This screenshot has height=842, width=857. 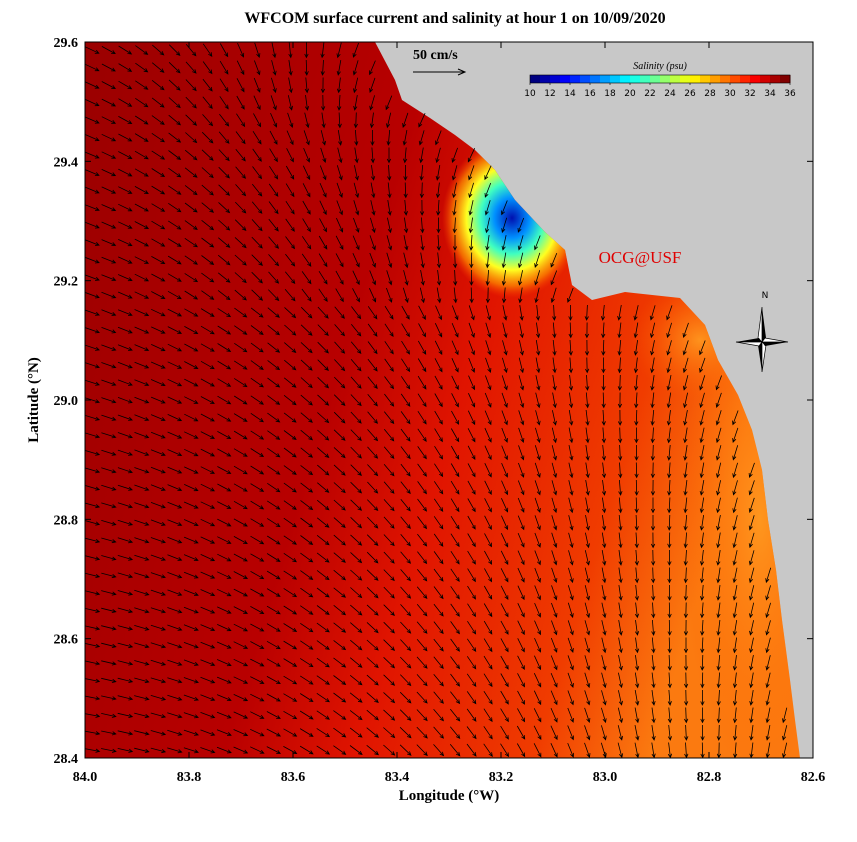 I want to click on colorbar-frame, so click(x=660, y=79).